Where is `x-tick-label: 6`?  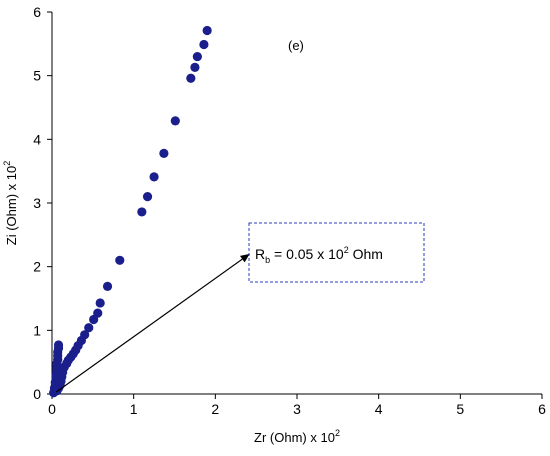 x-tick-label: 6 is located at coordinates (542, 409).